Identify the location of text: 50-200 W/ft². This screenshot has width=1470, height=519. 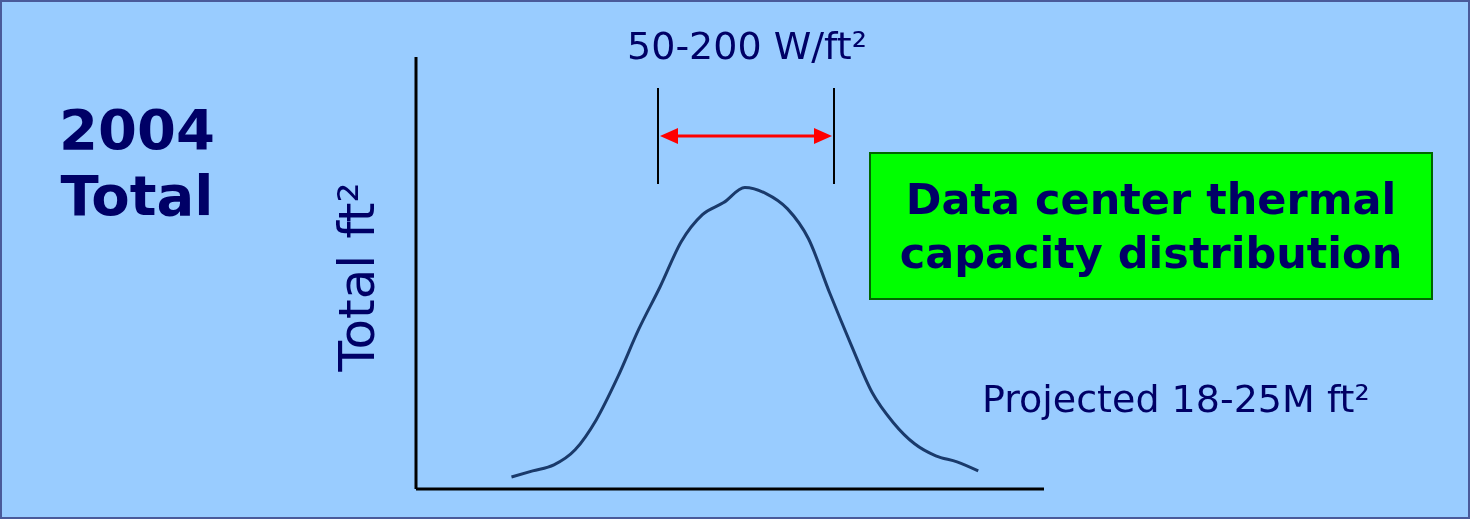
(747, 46).